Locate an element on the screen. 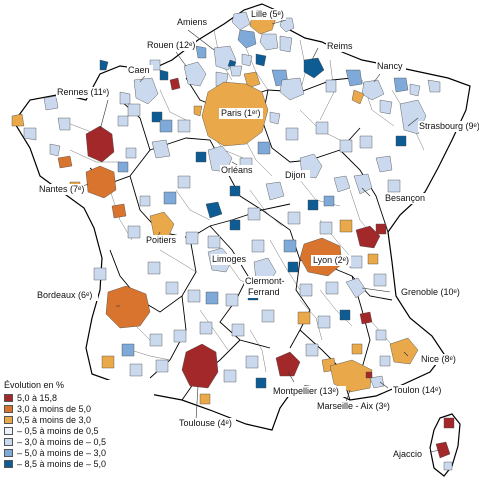 Image resolution: width=479 pixels, height=482 pixels. label-toulouse: Toulouse (4ᵉ) is located at coordinates (205, 423).